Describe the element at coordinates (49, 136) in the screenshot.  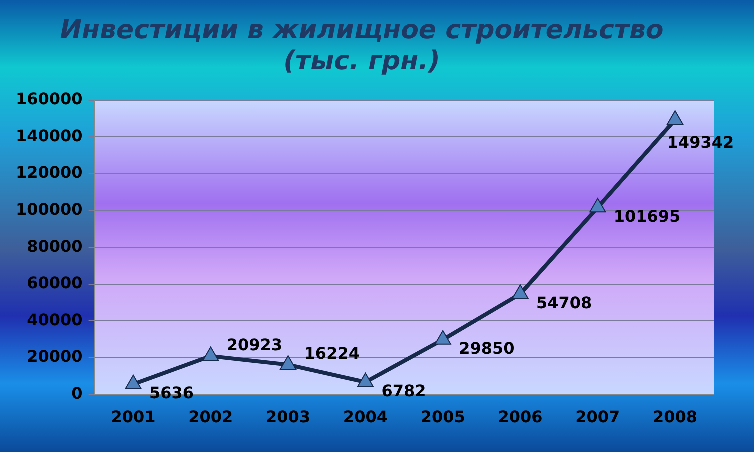
I see `y-tick-label: 140000` at that location.